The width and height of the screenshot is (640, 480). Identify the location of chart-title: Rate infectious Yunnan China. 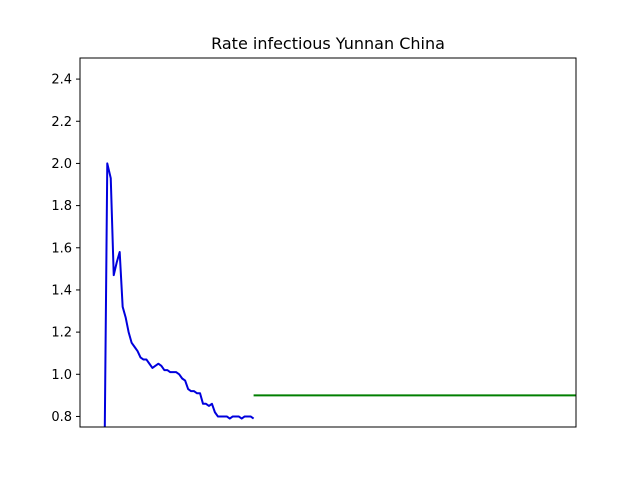
(328, 43).